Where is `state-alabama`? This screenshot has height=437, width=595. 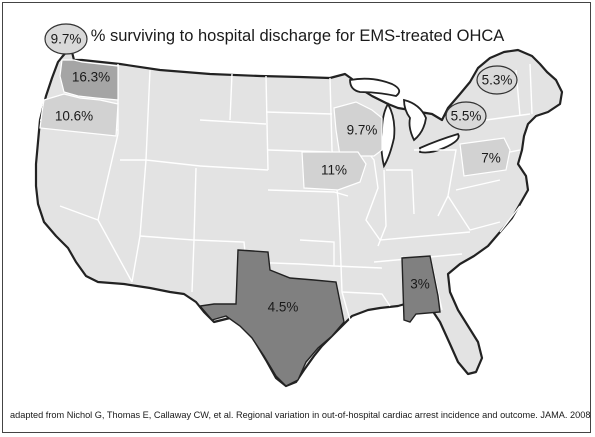 state-alabama is located at coordinates (421, 289).